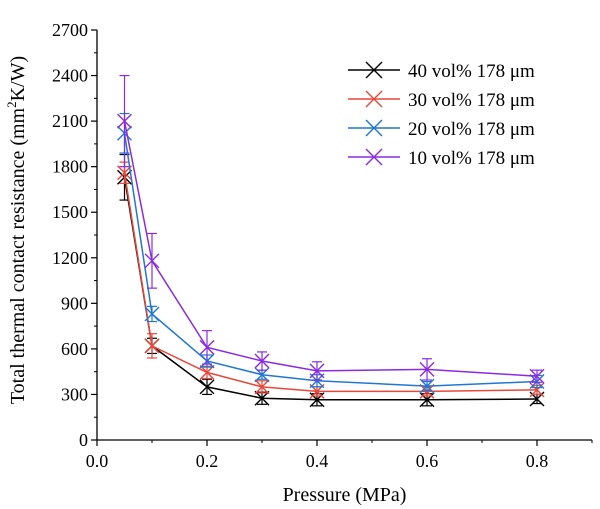 Image resolution: width=600 pixels, height=509 pixels. What do you see at coordinates (345, 495) in the screenshot?
I see `x-axis-title: Pressure (MPa)` at bounding box center [345, 495].